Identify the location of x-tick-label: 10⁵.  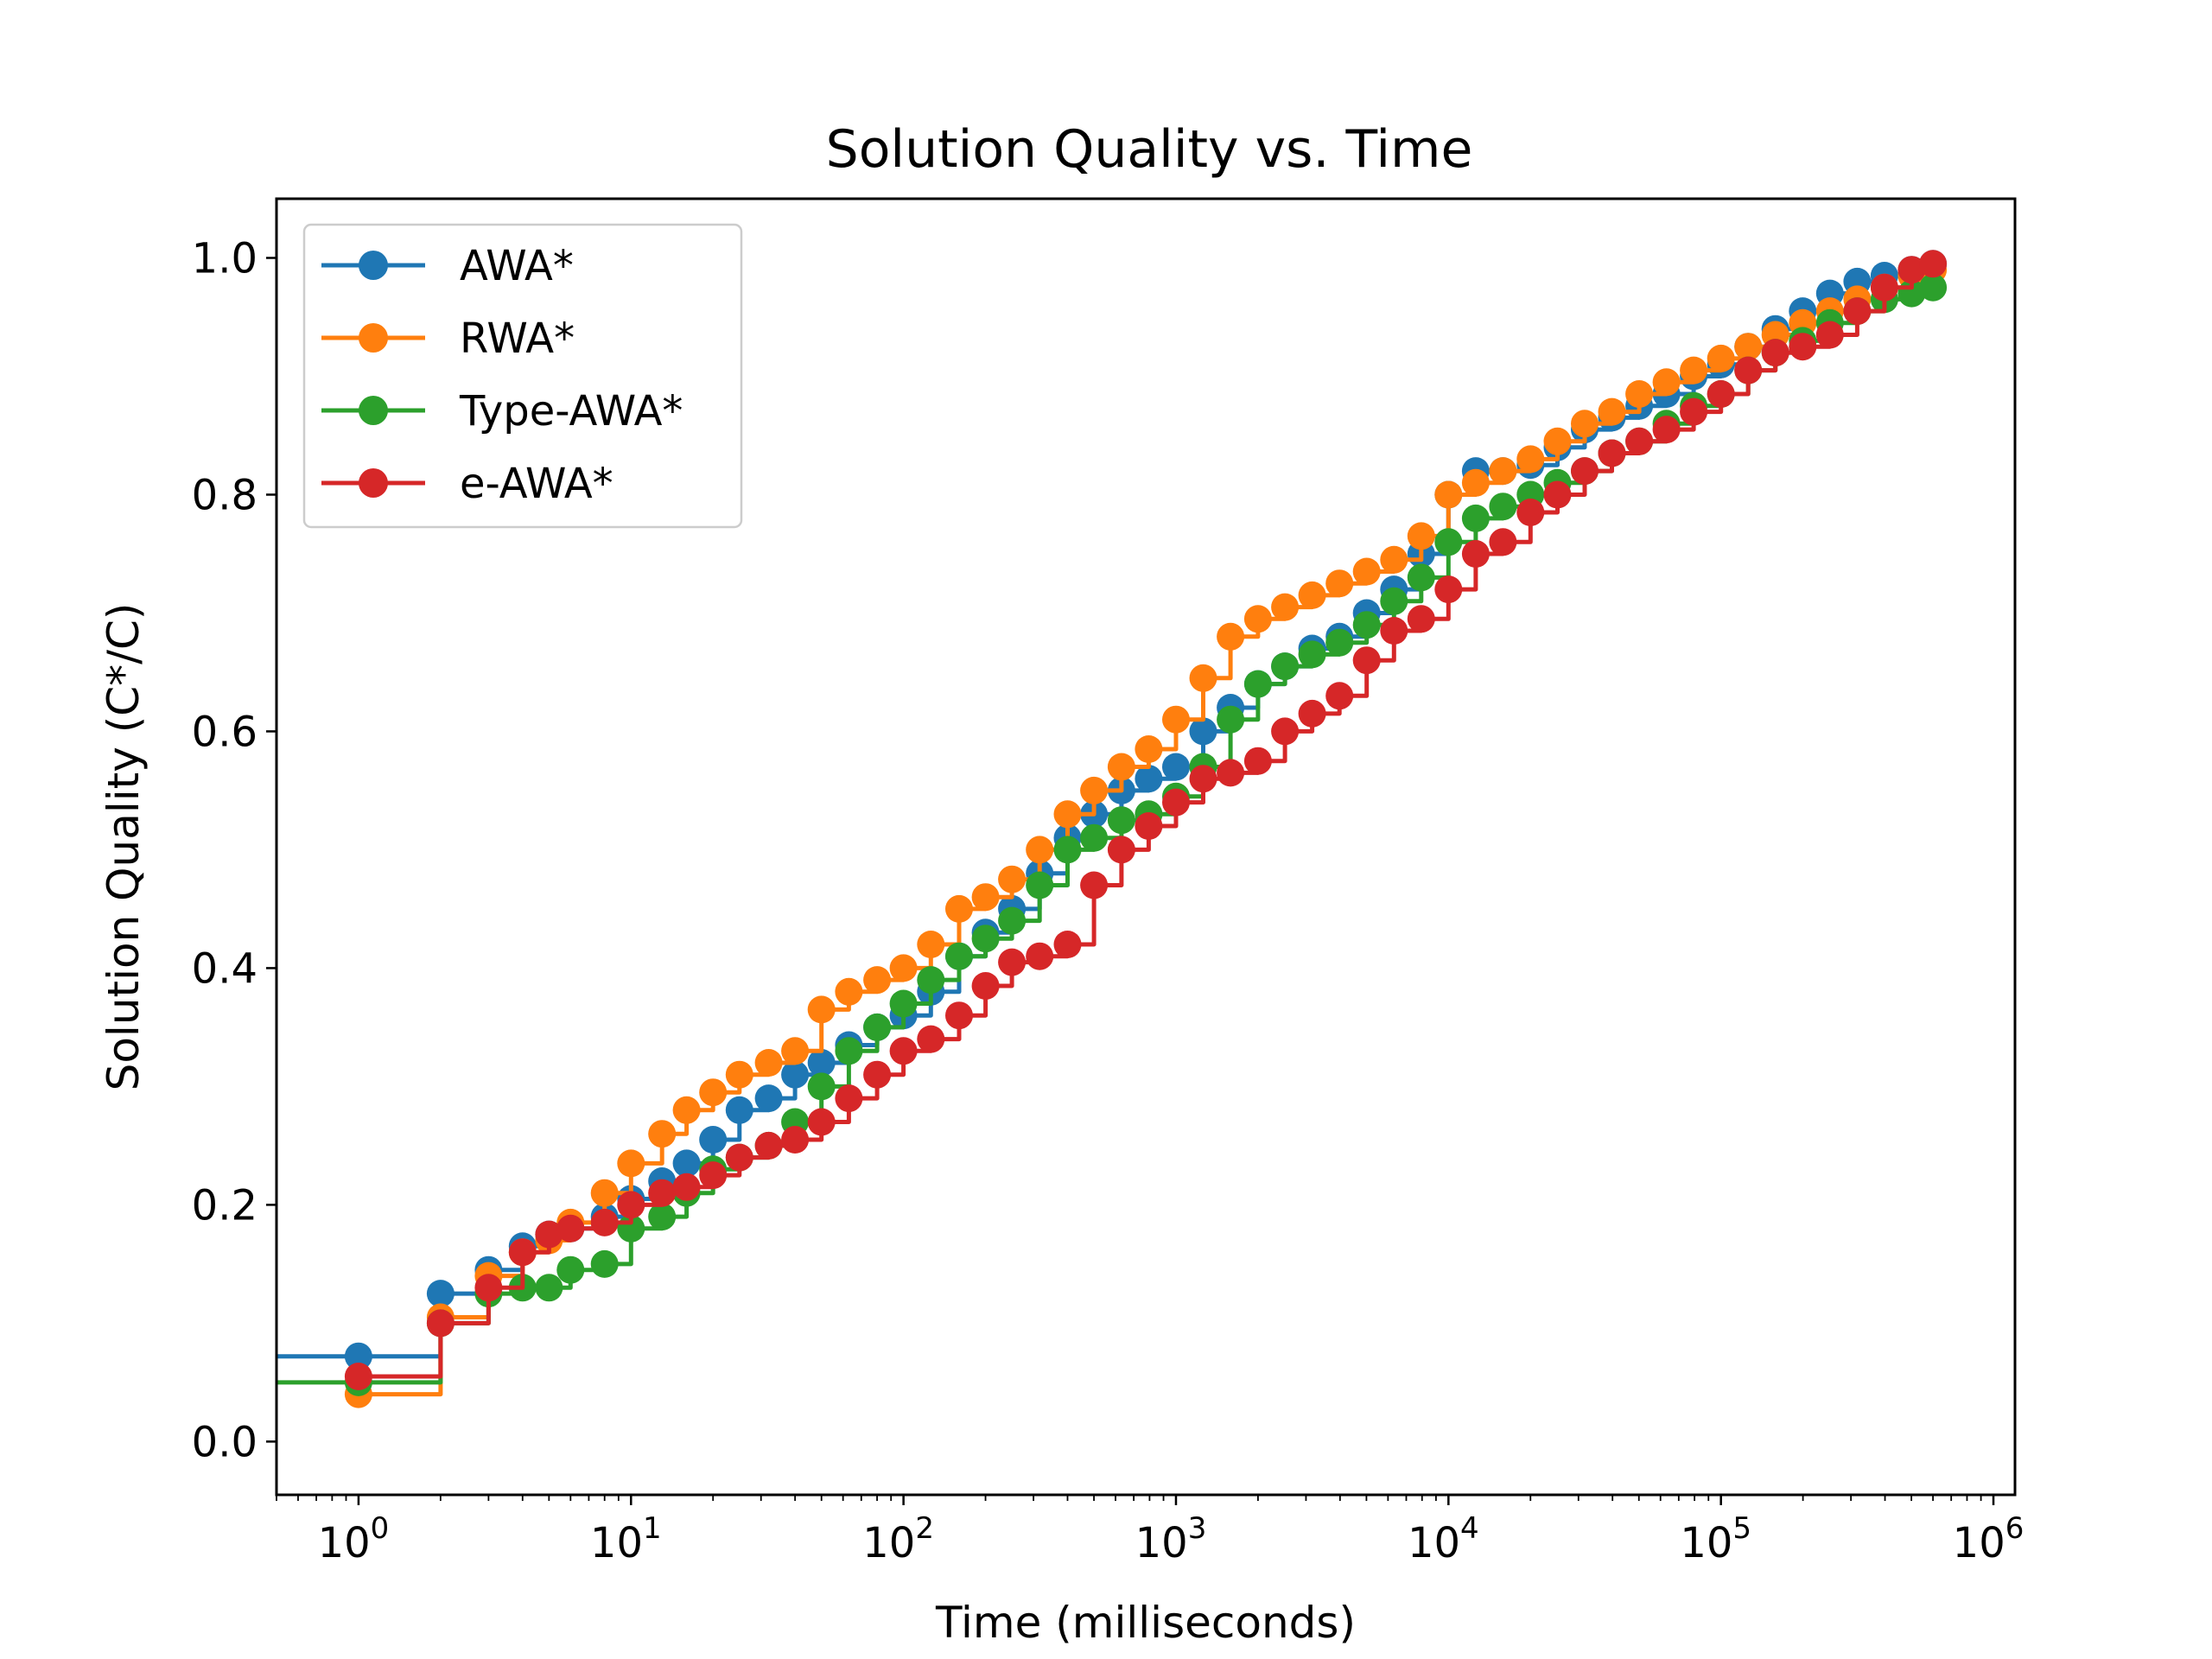
(1715, 1539).